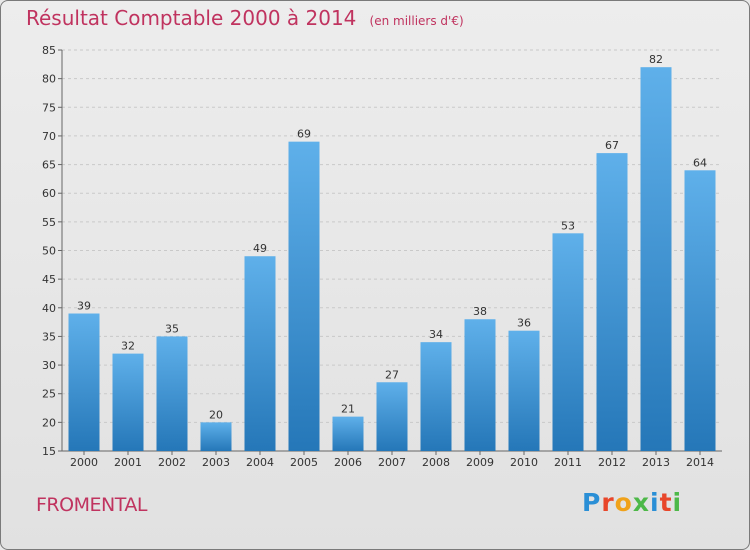  I want to click on y-tick-label: 20, so click(49, 422).